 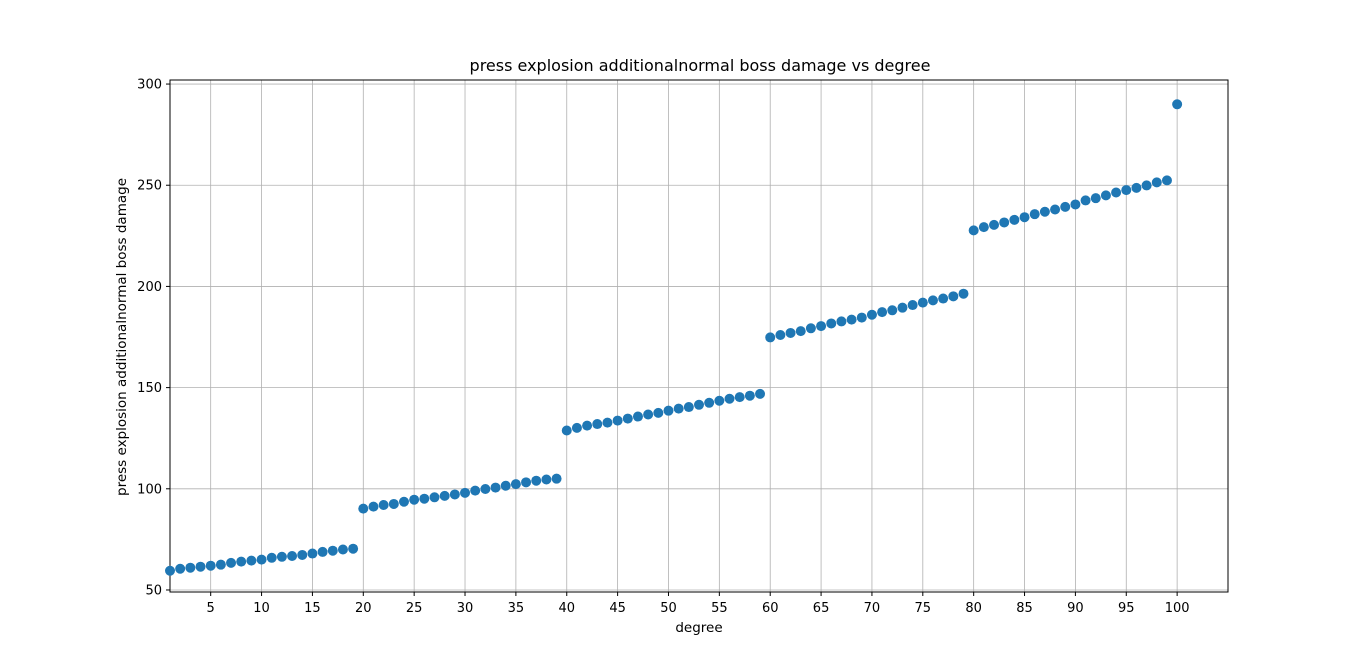 I want to click on x-tick-label: 65, so click(x=821, y=608).